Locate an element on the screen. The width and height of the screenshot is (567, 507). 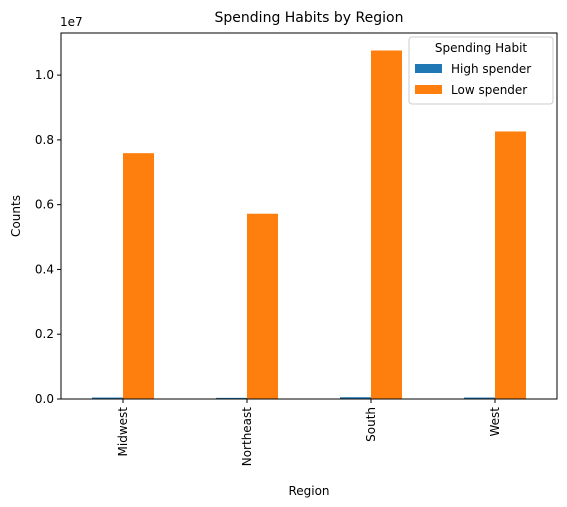
bar-high-spender-midwest is located at coordinates (107, 398).